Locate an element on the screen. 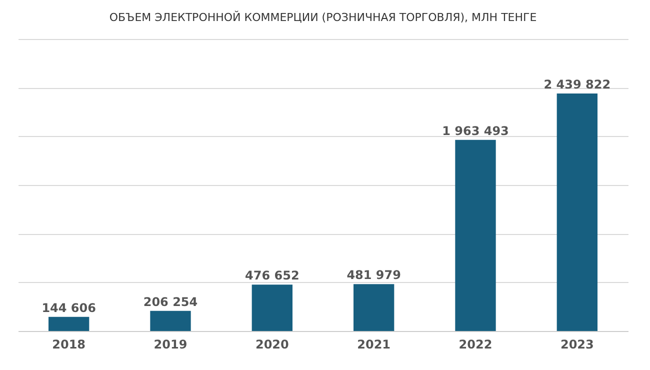  x-tick-label: 2021 is located at coordinates (374, 345).